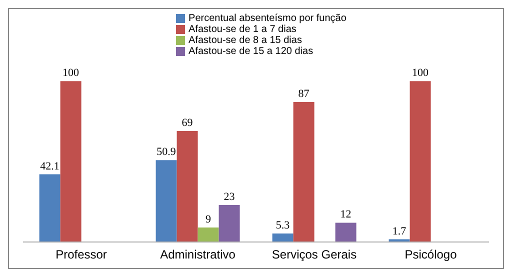  What do you see at coordinates (346, 214) in the screenshot?
I see `data-label: 12` at bounding box center [346, 214].